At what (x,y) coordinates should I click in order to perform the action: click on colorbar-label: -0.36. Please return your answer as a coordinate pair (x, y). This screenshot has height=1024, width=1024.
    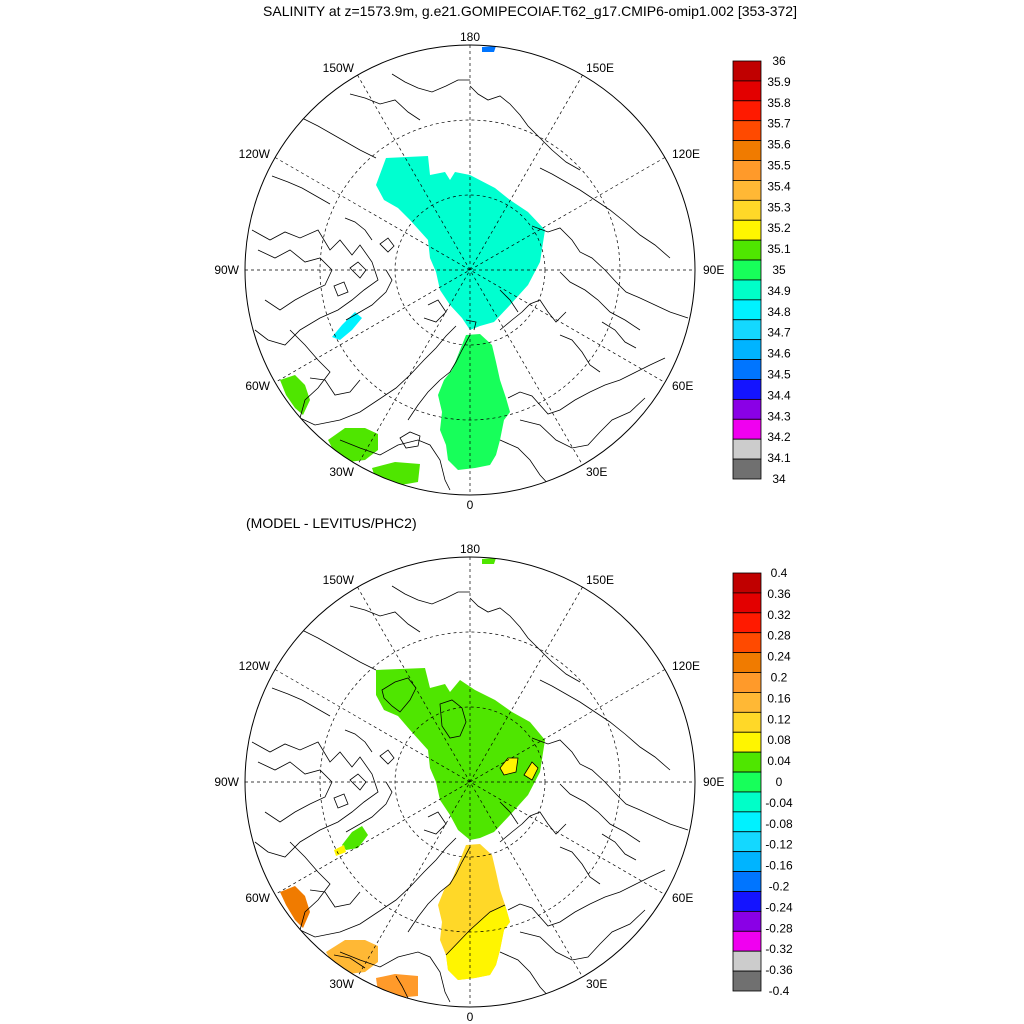
    Looking at the image, I should click on (779, 970).